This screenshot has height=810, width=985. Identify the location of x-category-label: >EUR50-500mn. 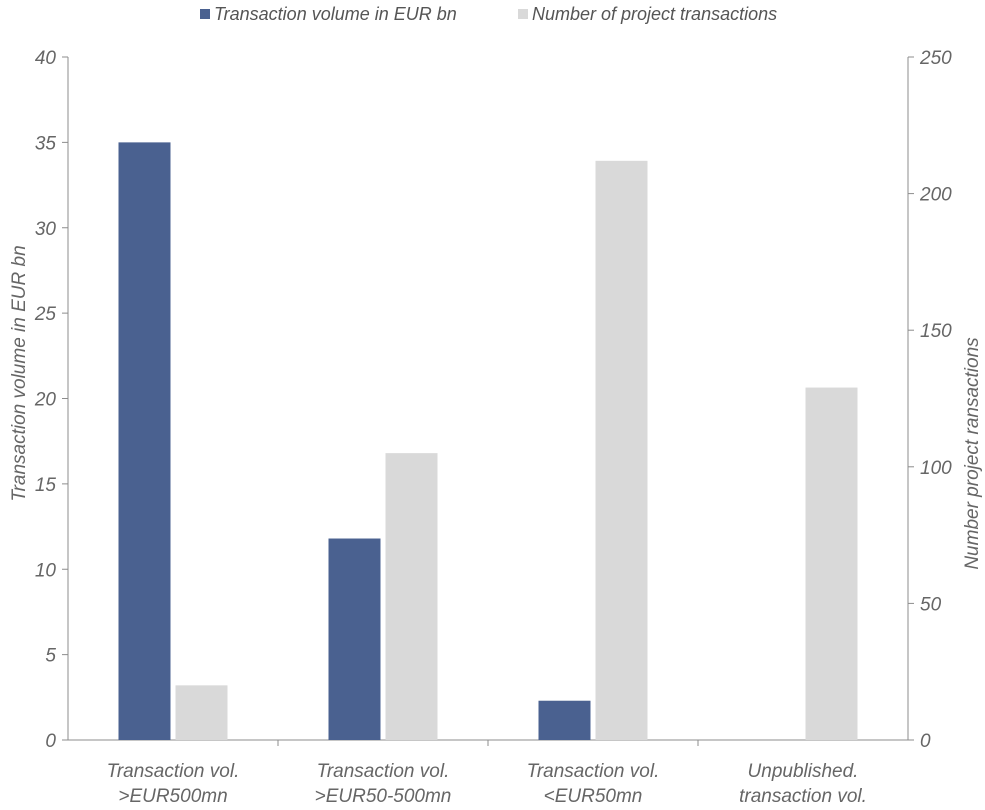
(383, 796).